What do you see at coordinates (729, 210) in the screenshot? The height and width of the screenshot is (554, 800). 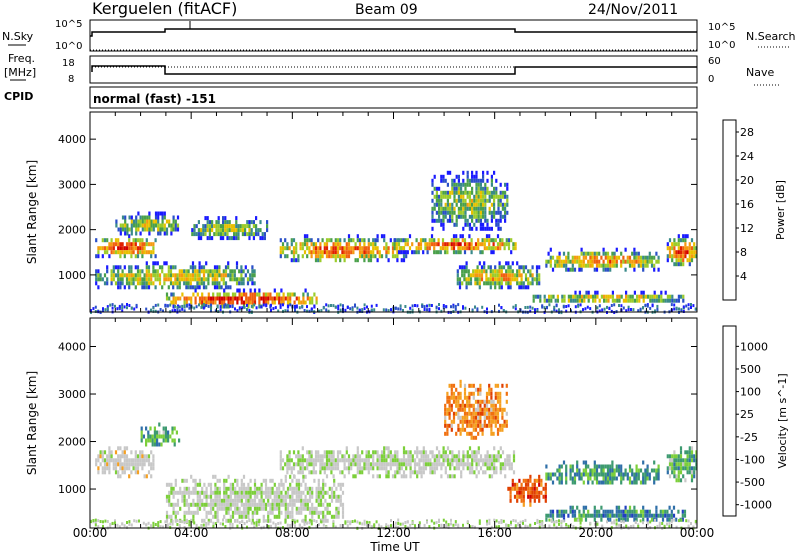 I see `power-panel-colorbar-frame` at bounding box center [729, 210].